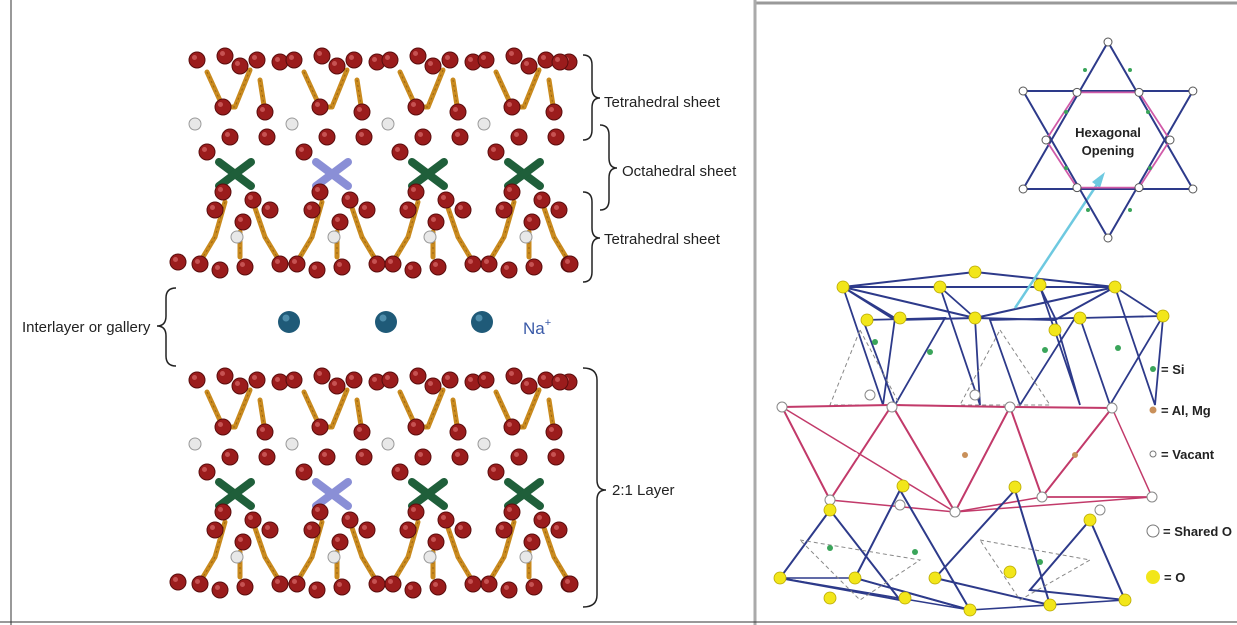 This screenshot has width=1237, height=625. I want to click on brace-tetrahedral-top, so click(591, 97).